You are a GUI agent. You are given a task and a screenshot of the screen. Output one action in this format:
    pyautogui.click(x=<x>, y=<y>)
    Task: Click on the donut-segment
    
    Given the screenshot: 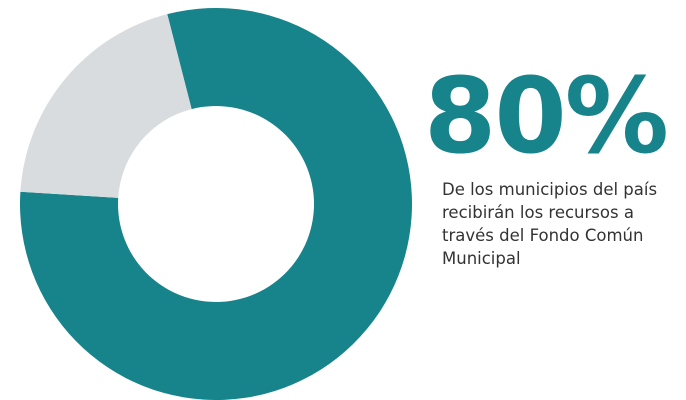 What is the action you would take?
    pyautogui.click(x=106, y=106)
    